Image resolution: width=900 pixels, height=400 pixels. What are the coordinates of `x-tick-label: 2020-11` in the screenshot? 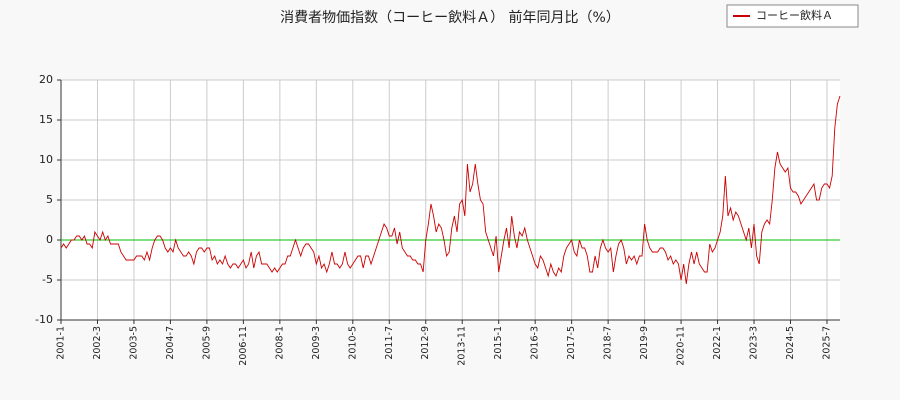 It's located at (681, 346).